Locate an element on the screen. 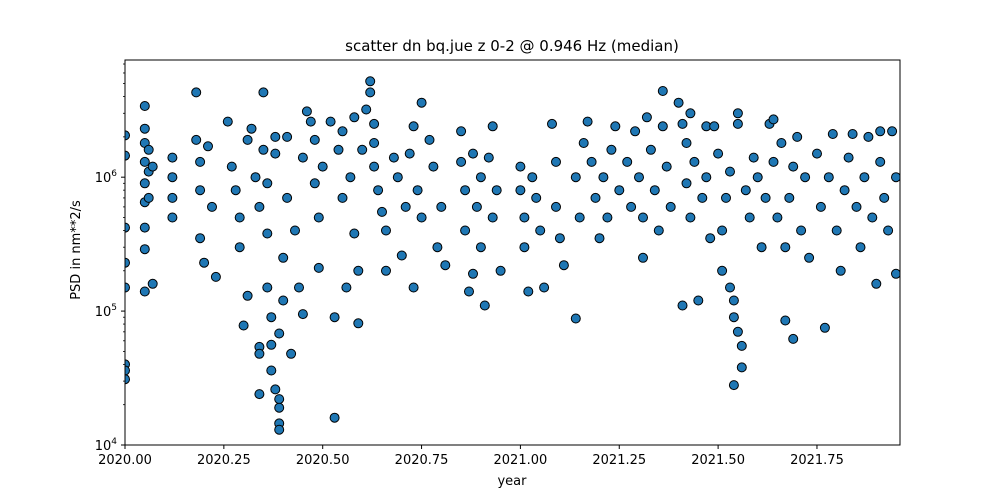 The width and height of the screenshot is (1000, 500). y-tick-label: 104 is located at coordinates (106, 445).